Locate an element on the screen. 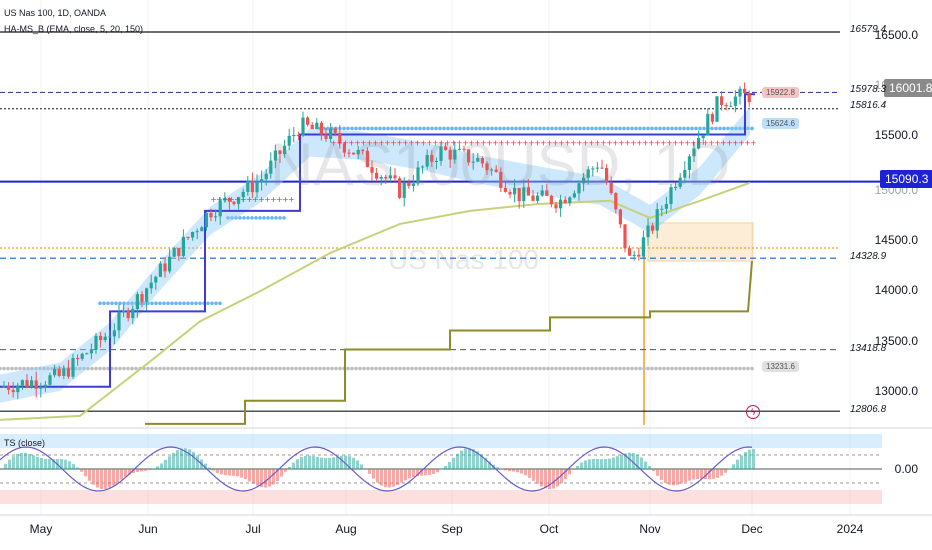 This screenshot has width=932, height=550. osc-band-top is located at coordinates (441, 441).